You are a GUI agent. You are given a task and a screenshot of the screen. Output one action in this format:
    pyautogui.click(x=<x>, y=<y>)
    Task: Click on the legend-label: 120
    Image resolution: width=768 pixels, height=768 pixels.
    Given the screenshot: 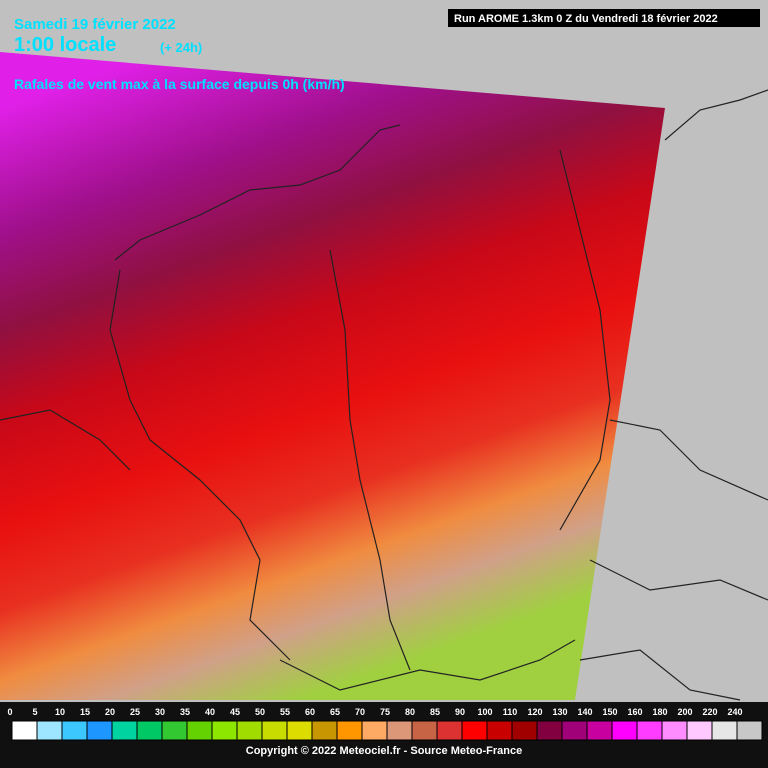 What is the action you would take?
    pyautogui.click(x=534, y=712)
    